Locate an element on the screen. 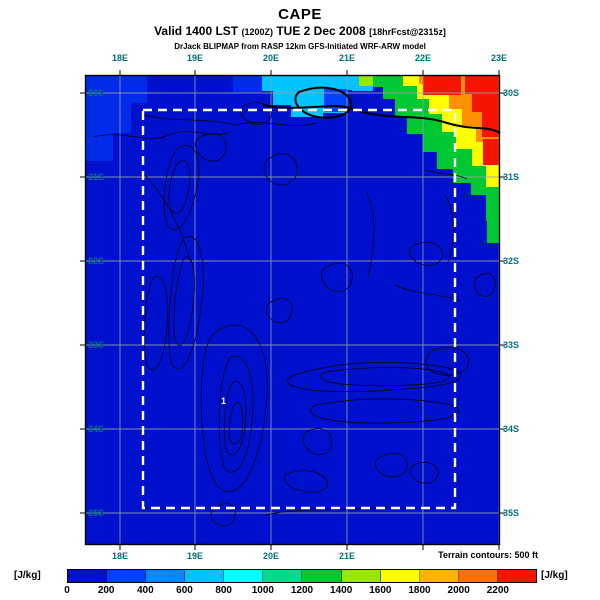 This screenshot has height=600, width=600. lat-label-left-34S: 34S is located at coordinates (96, 429).